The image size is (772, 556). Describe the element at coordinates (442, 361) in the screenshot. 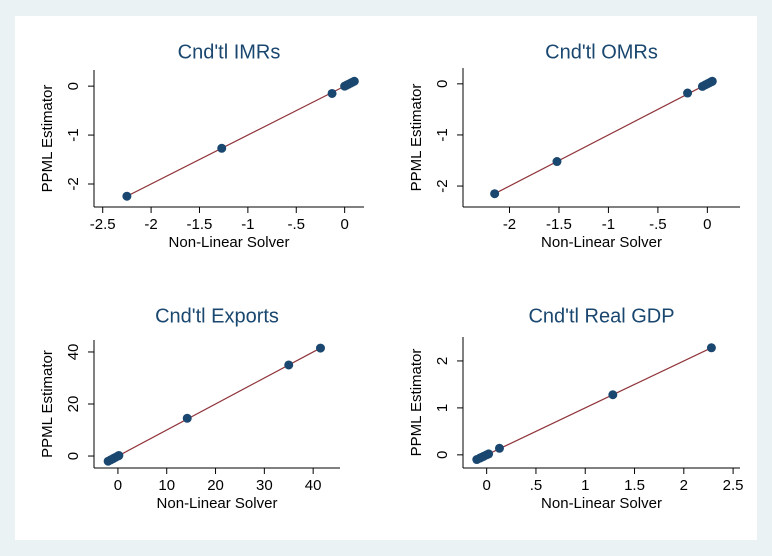

I see `y-tick-label: 2` at that location.